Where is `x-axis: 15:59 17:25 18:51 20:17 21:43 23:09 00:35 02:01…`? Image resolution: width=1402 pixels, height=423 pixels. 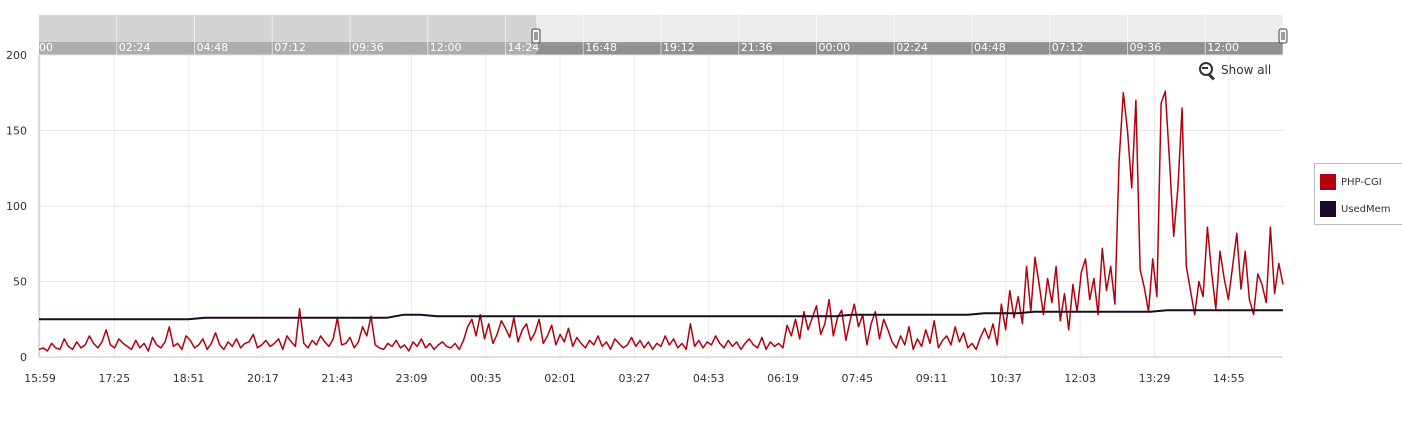
x-axis: 15:59 17:25 18:51 20:17 21:43 23:09 00:35 02:01… is located at coordinates (653, 370).